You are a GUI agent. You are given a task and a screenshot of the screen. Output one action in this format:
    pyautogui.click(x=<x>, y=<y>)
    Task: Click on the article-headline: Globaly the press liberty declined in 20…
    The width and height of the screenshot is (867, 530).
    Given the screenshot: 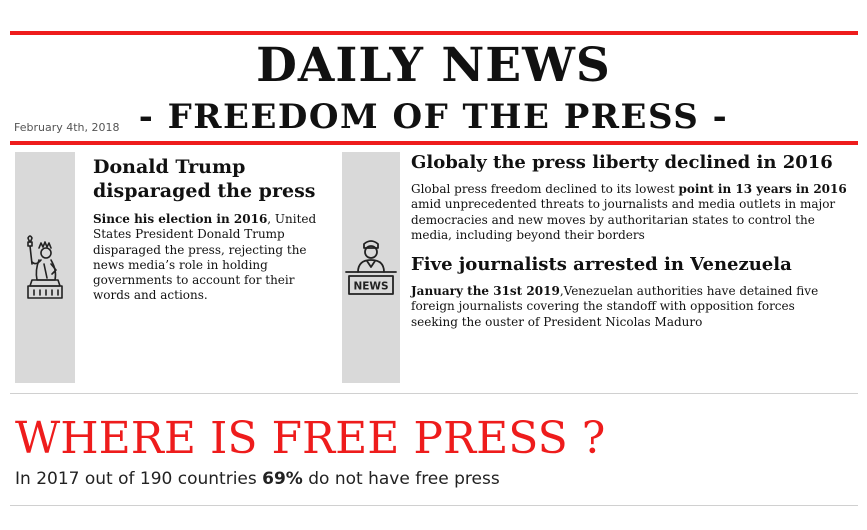 What is the action you would take?
    pyautogui.click(x=622, y=162)
    